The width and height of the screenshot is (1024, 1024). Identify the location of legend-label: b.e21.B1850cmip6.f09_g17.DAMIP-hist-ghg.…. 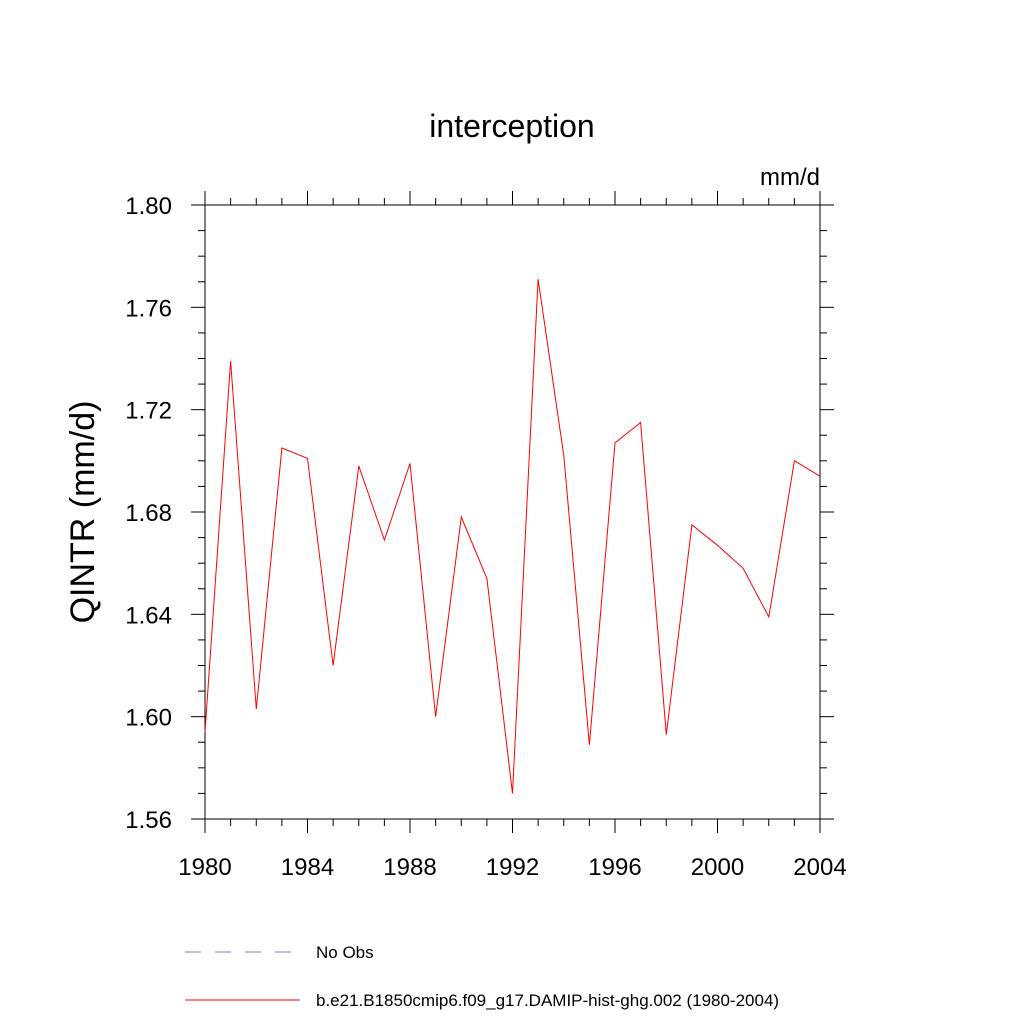
(547, 1000).